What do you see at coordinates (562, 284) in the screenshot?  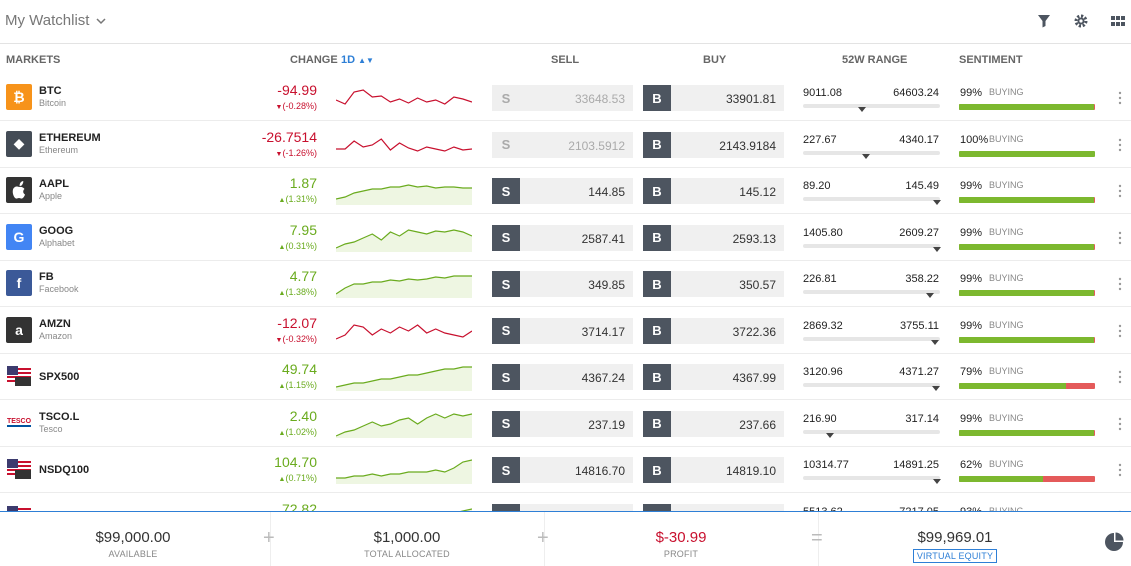 I see `sell-button: S 349.85` at bounding box center [562, 284].